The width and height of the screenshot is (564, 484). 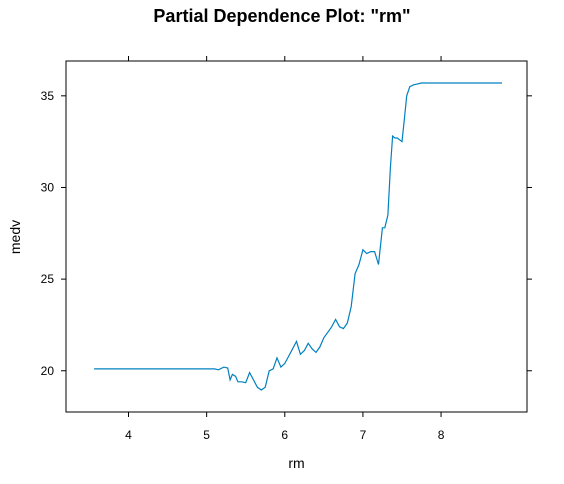 What do you see at coordinates (206, 435) in the screenshot?
I see `x-tick-label-1: 5` at bounding box center [206, 435].